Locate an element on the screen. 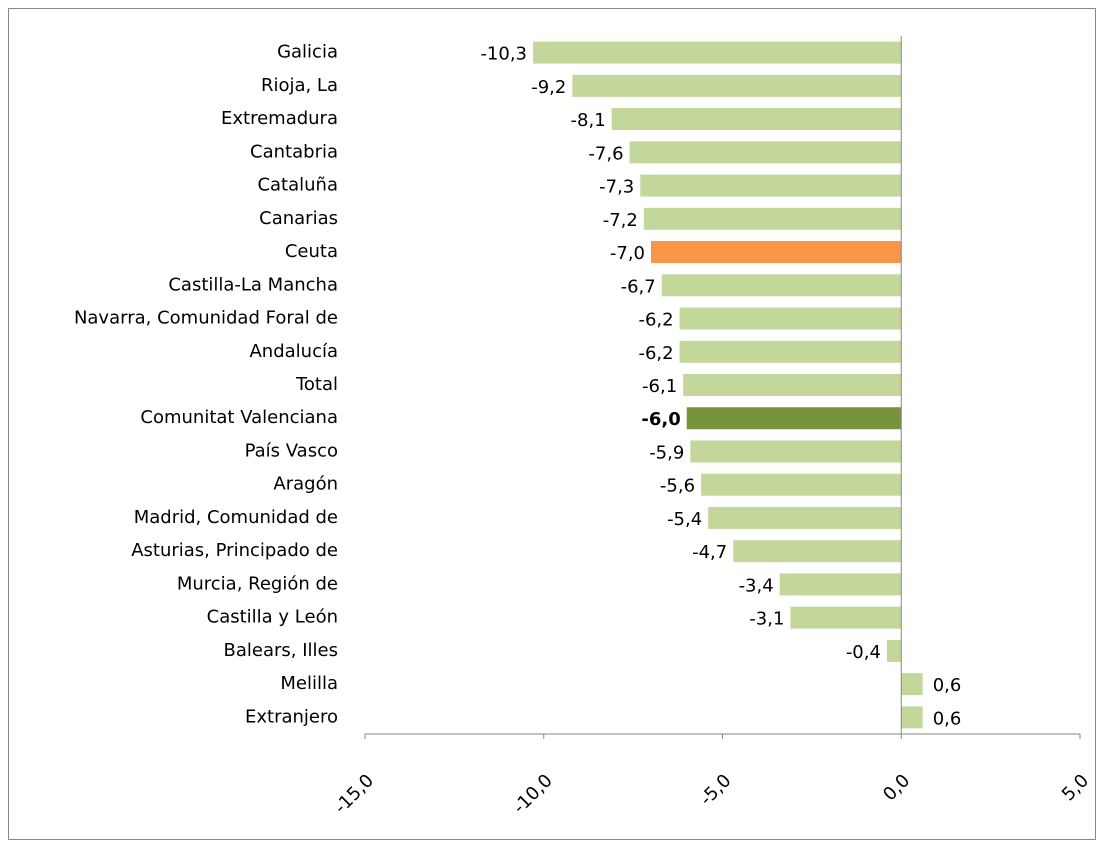 The width and height of the screenshot is (1104, 852). data-label: -6,0 is located at coordinates (660, 419).